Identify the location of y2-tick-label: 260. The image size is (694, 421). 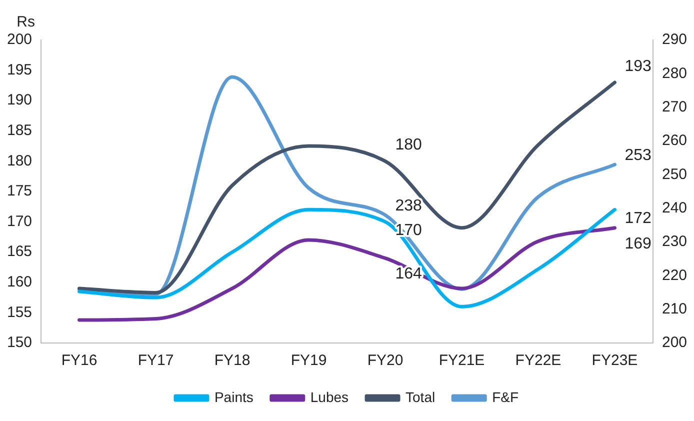
(675, 141).